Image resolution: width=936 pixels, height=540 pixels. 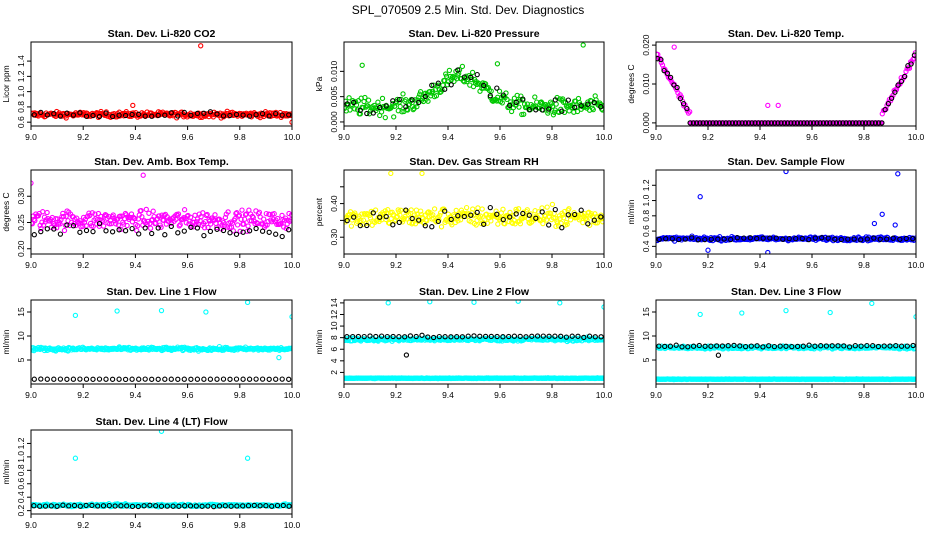 I want to click on y-tick-label: 0.30, so click(x=21, y=196).